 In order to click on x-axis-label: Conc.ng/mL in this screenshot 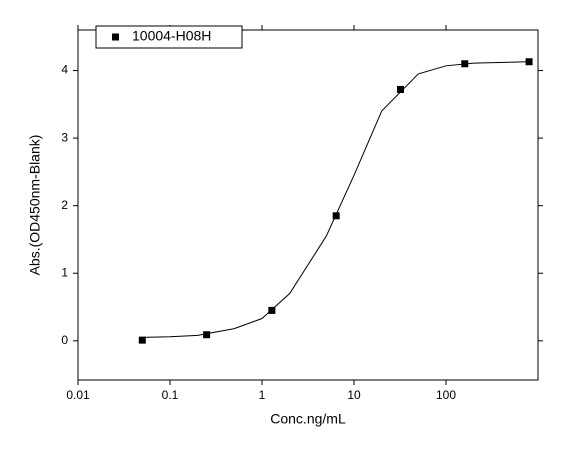, I will do `click(308, 419)`.